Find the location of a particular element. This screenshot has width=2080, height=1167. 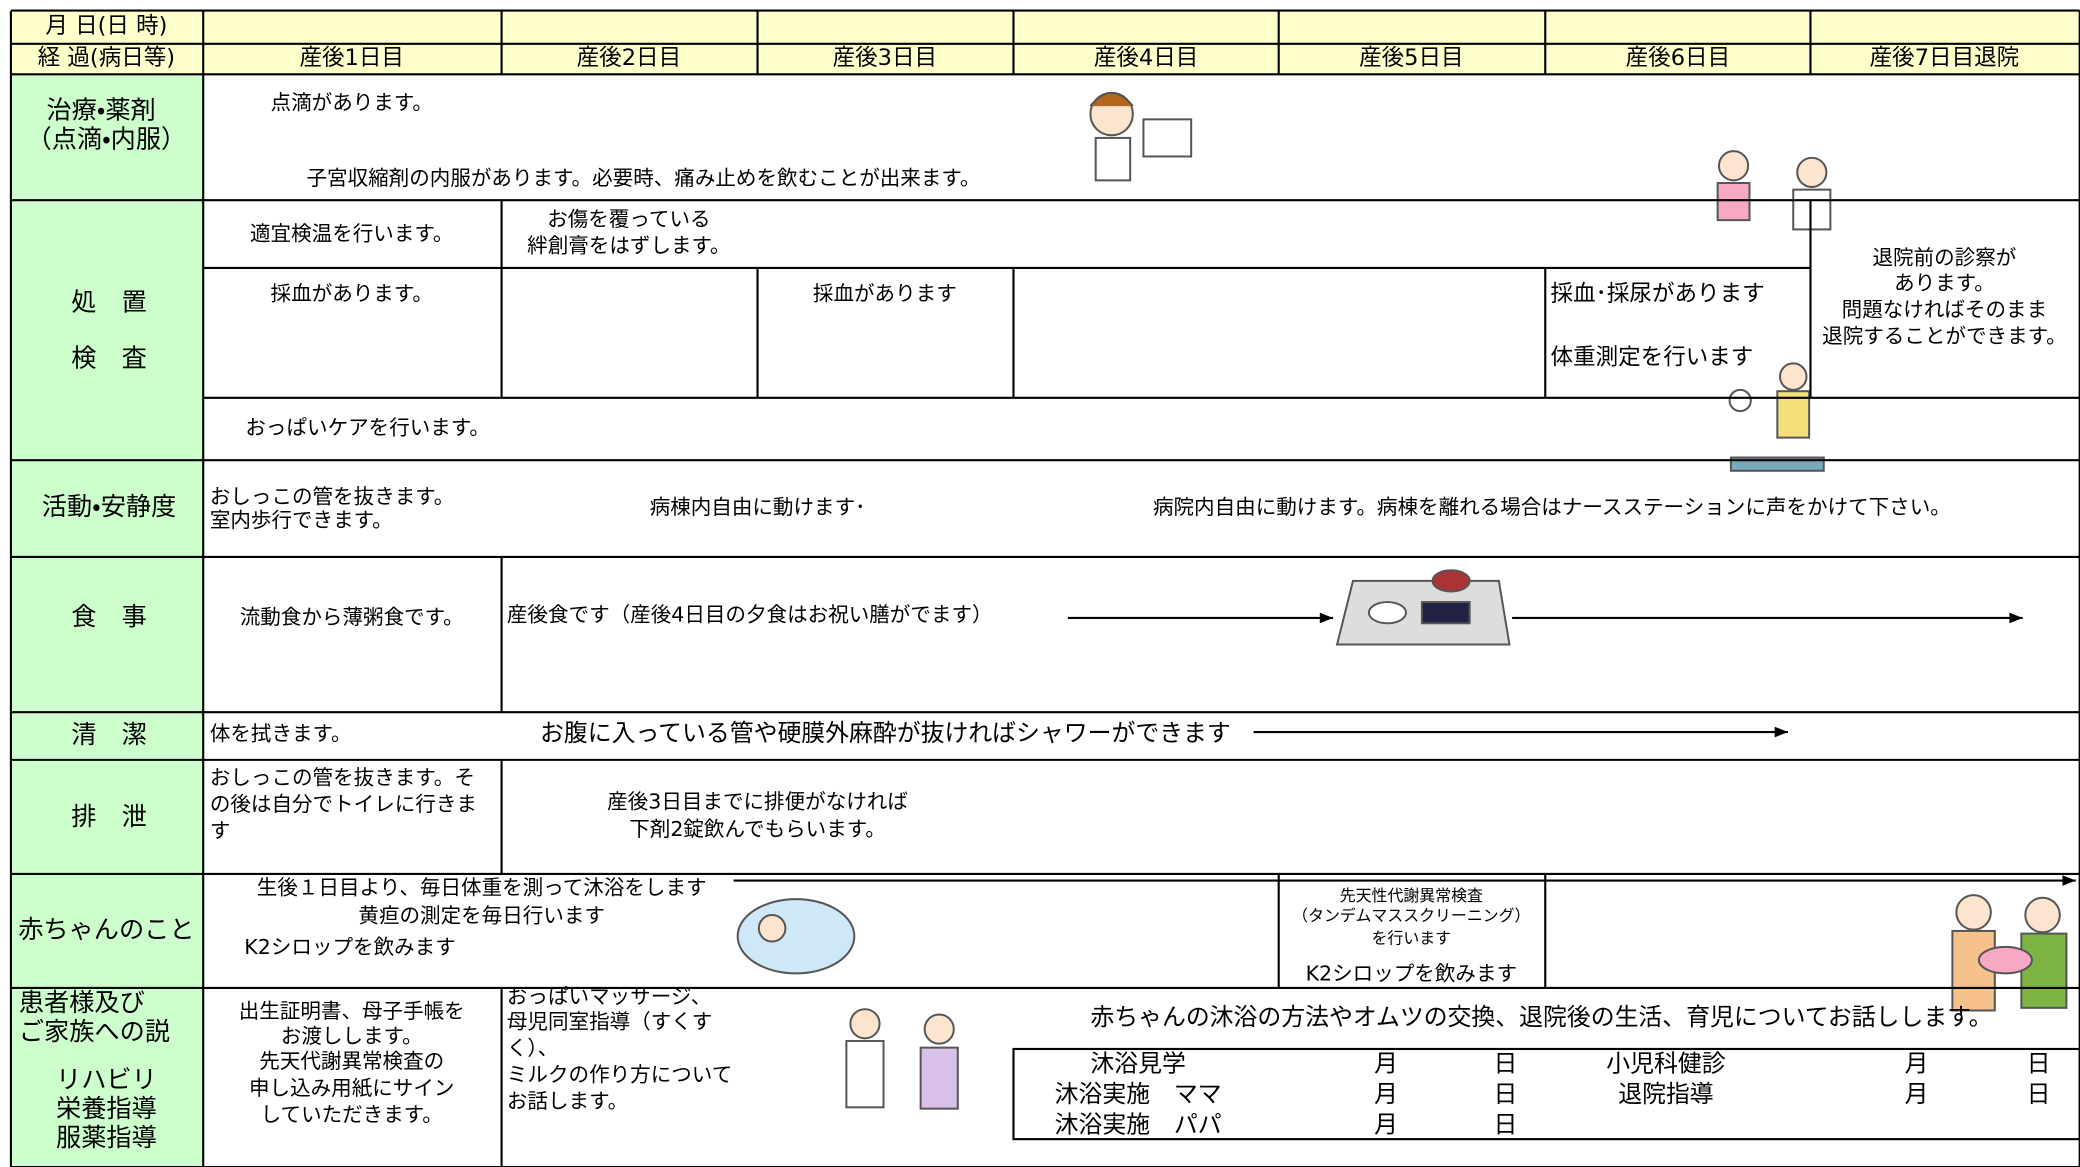

day-header: 産後6日目 is located at coordinates (1678, 58).